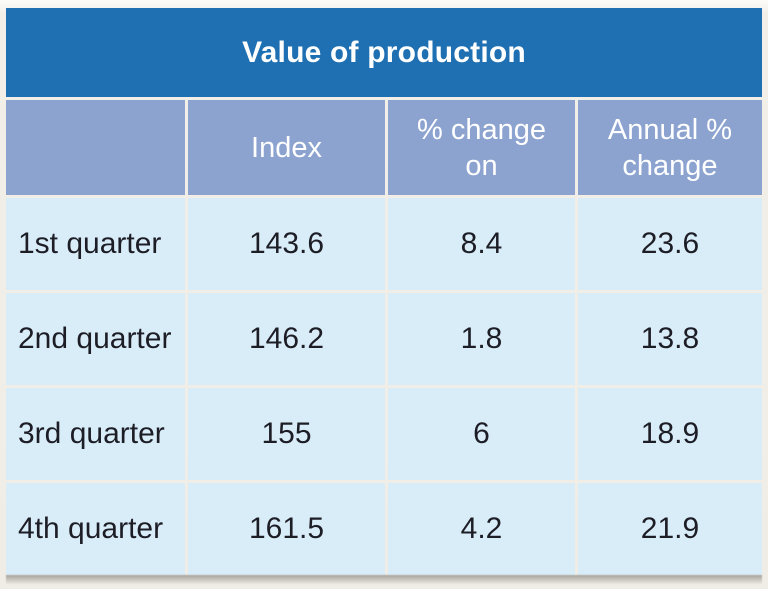 This screenshot has width=768, height=589. I want to click on table-cell-index-q4: 161.5, so click(286, 529).